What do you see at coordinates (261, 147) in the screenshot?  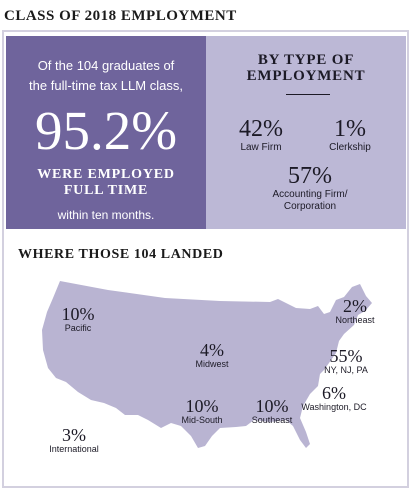 I see `type-label: Law Firm` at bounding box center [261, 147].